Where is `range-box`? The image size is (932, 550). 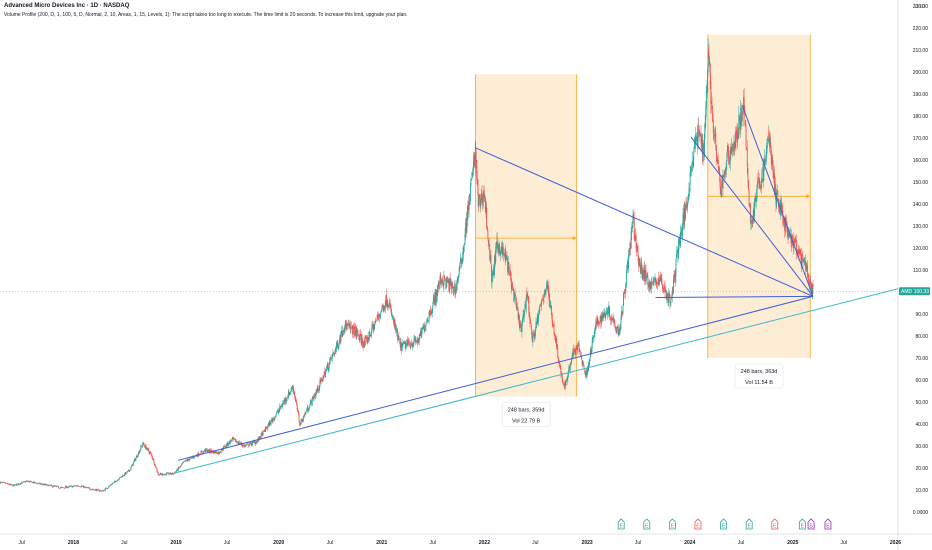
range-box is located at coordinates (526, 235).